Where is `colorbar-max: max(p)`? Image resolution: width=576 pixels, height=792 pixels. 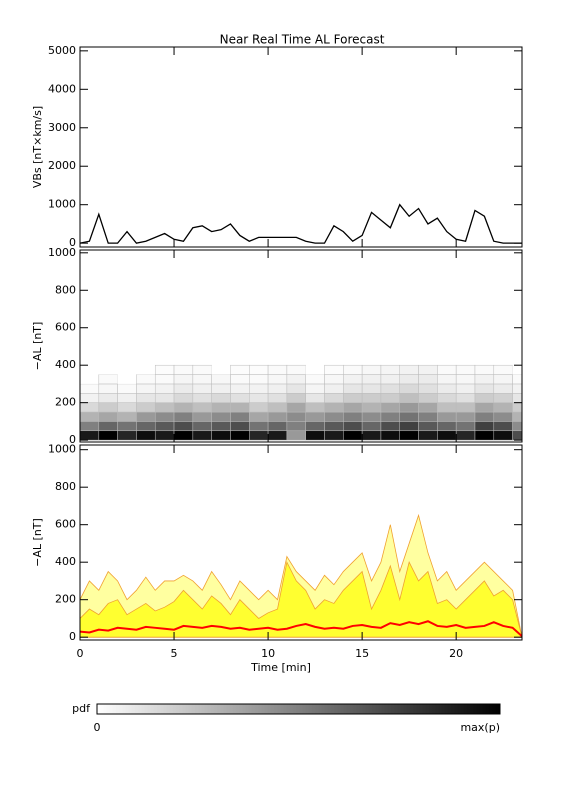
colorbar-max: max(p) is located at coordinates (480, 727).